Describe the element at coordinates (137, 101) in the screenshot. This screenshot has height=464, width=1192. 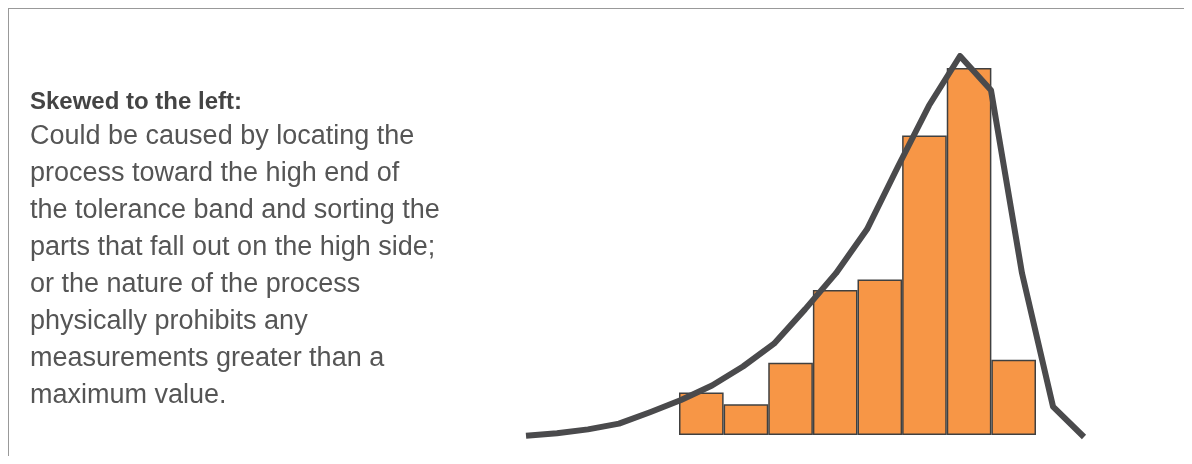
I see `text: Skewed to the left:` at that location.